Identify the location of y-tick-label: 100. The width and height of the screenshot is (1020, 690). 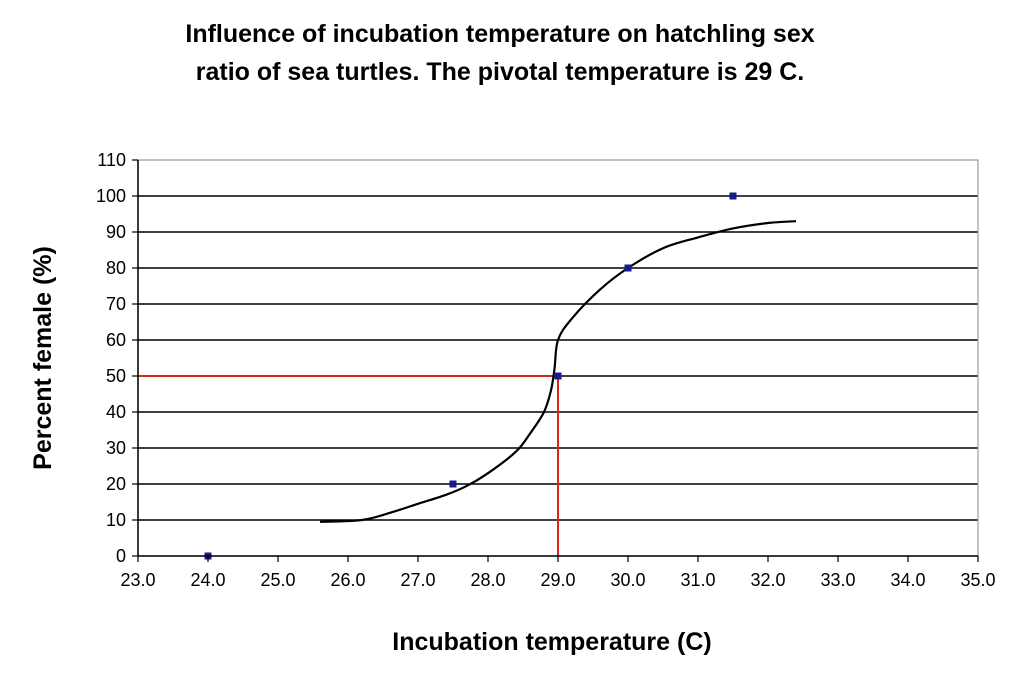
(111, 196).